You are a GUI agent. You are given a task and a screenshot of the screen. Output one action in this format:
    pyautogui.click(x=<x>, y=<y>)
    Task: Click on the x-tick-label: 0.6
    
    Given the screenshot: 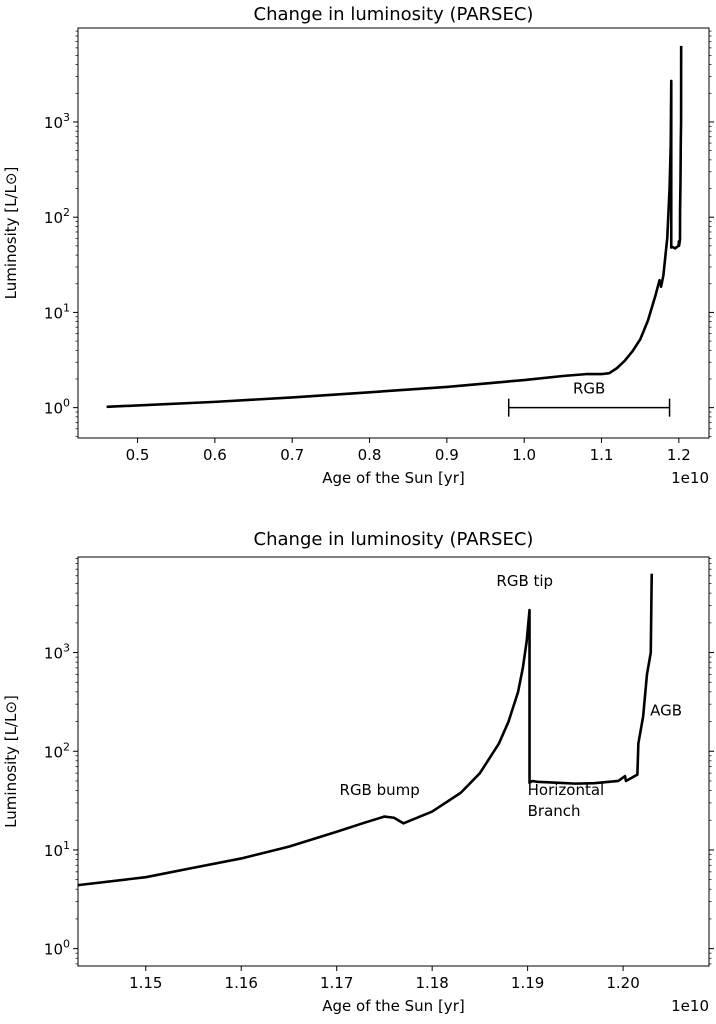 What is the action you would take?
    pyautogui.click(x=215, y=455)
    